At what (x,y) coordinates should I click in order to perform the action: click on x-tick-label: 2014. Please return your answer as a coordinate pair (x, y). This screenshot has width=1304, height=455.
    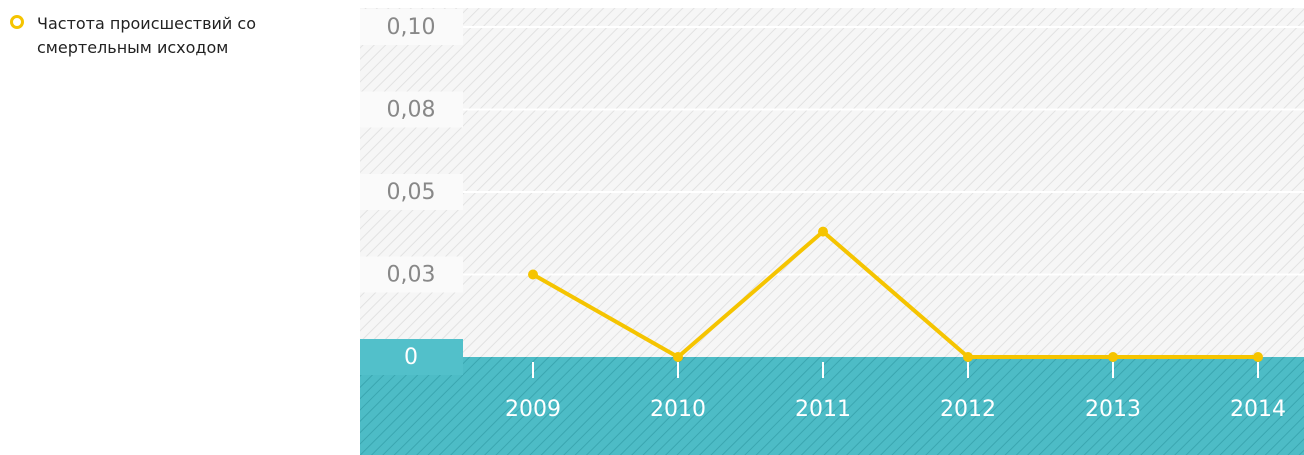
    Looking at the image, I should click on (1258, 409).